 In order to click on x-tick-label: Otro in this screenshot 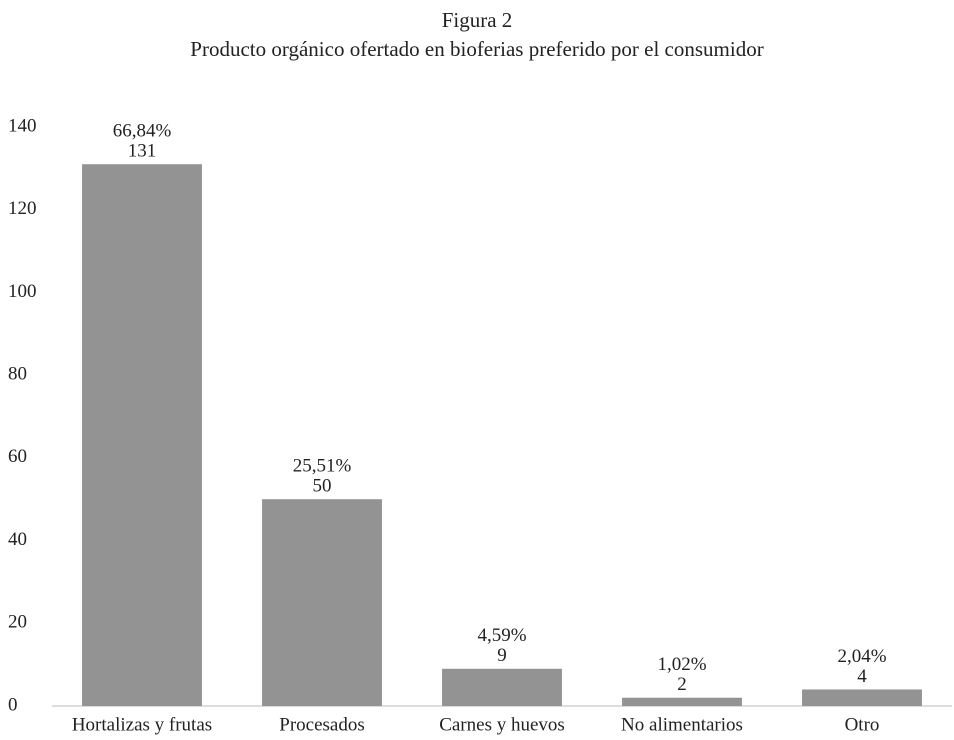, I will do `click(862, 724)`.